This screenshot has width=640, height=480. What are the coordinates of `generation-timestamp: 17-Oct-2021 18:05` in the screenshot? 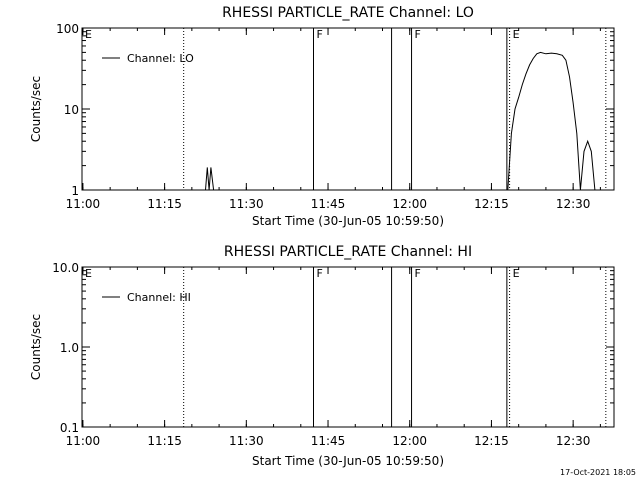 It's located at (598, 472).